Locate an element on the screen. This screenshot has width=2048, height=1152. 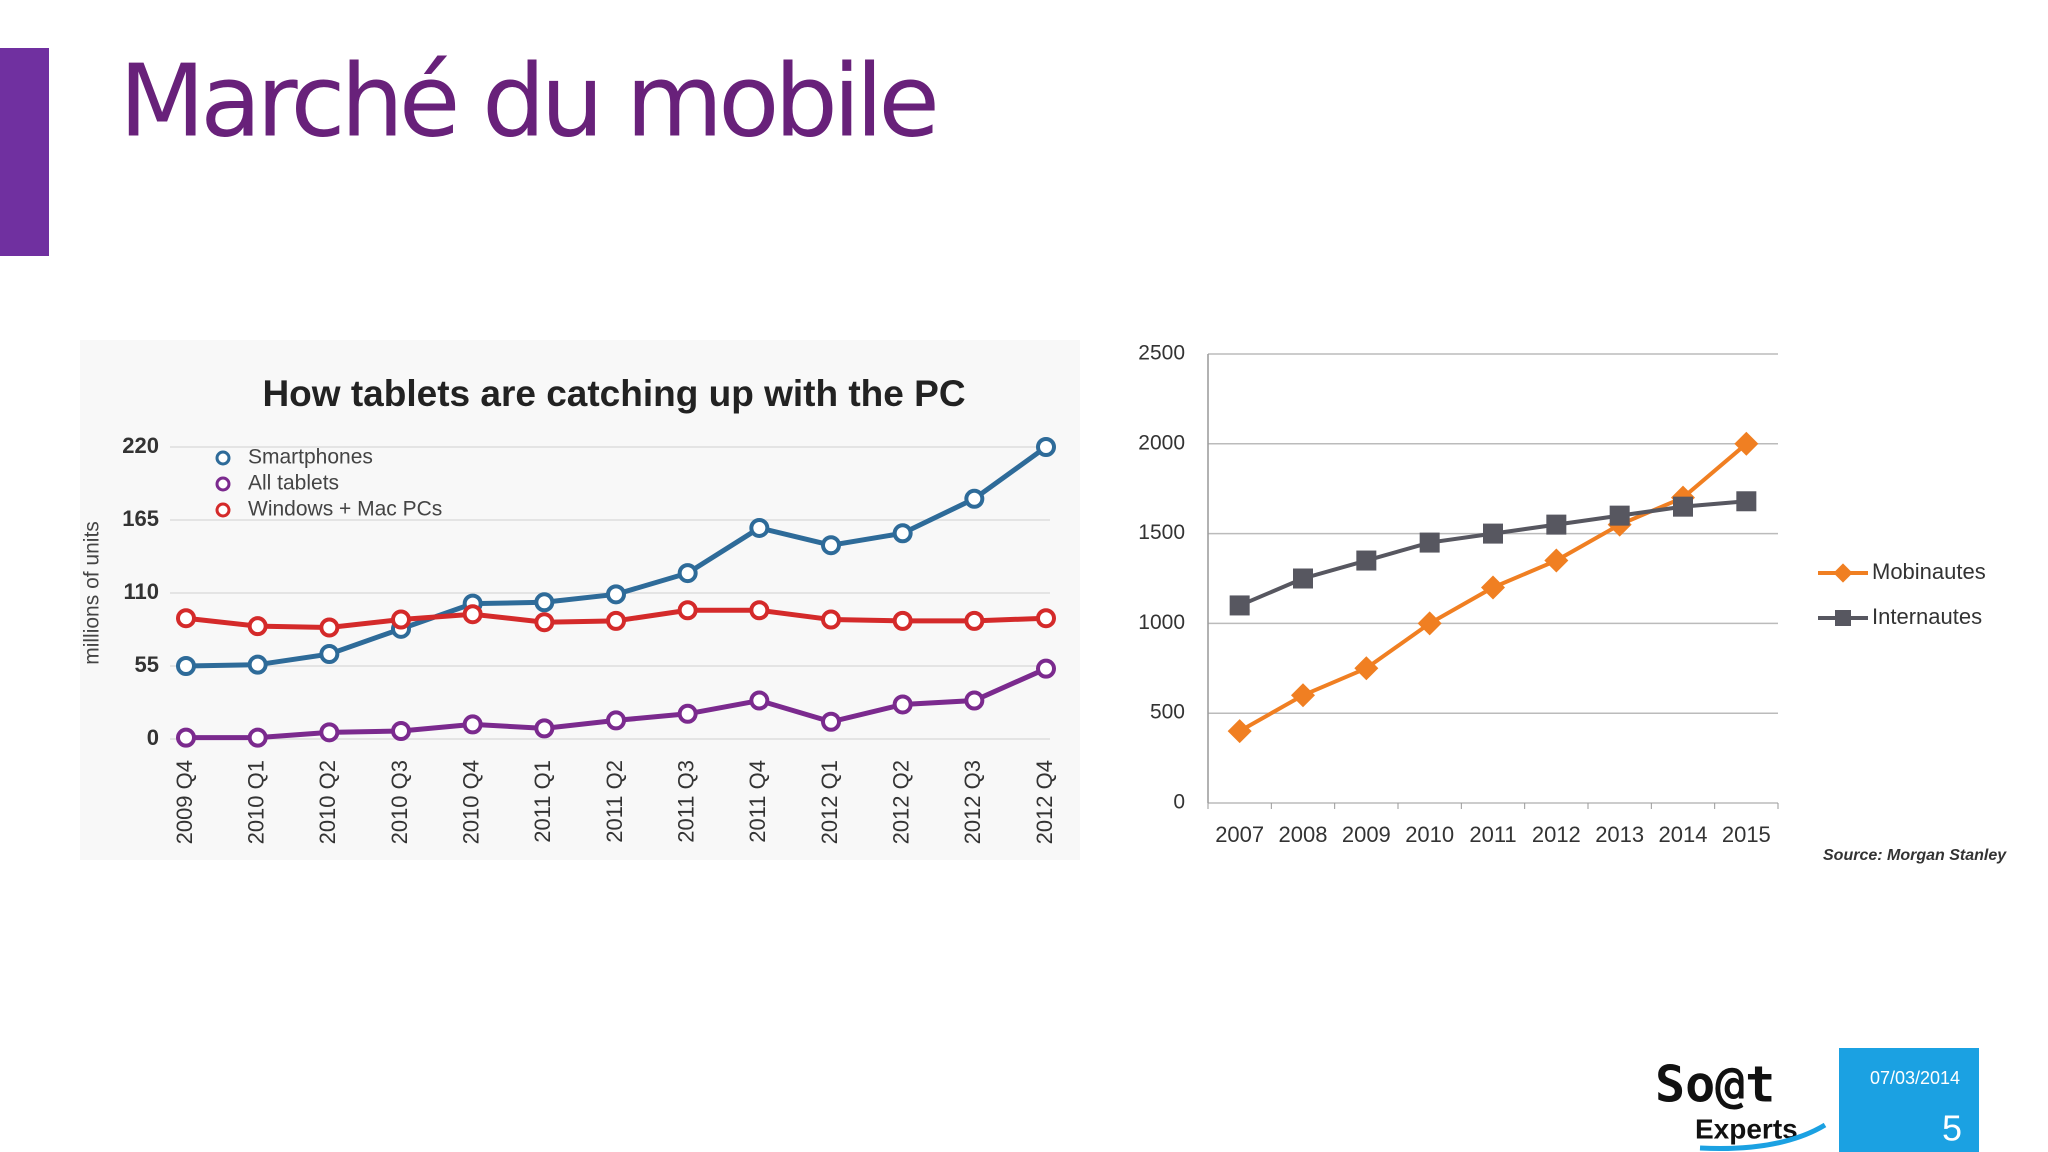
footer-box is located at coordinates (1909, 1100).